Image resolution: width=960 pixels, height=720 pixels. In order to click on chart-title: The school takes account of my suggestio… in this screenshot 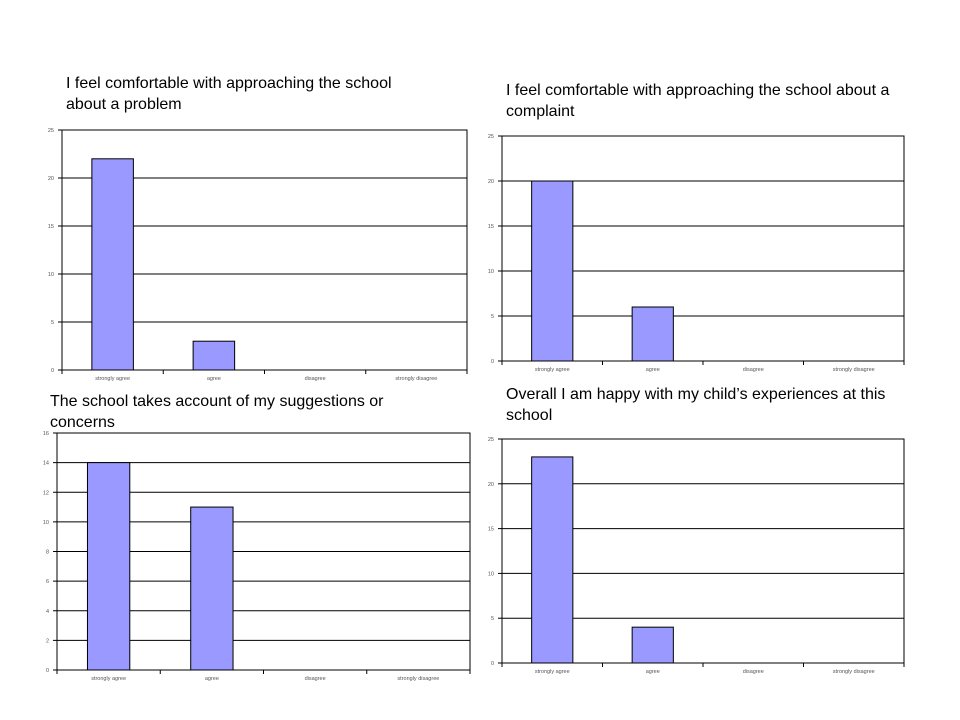, I will do `click(217, 412)`.